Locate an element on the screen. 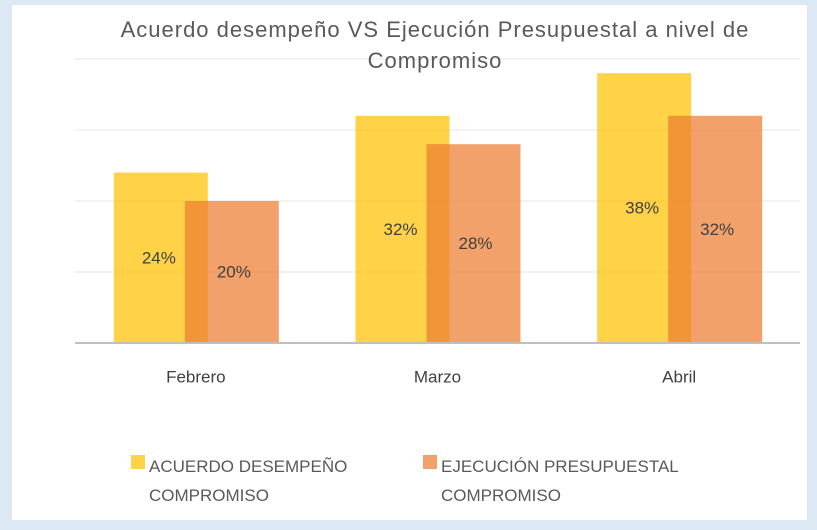  data-label: 38% is located at coordinates (642, 208).